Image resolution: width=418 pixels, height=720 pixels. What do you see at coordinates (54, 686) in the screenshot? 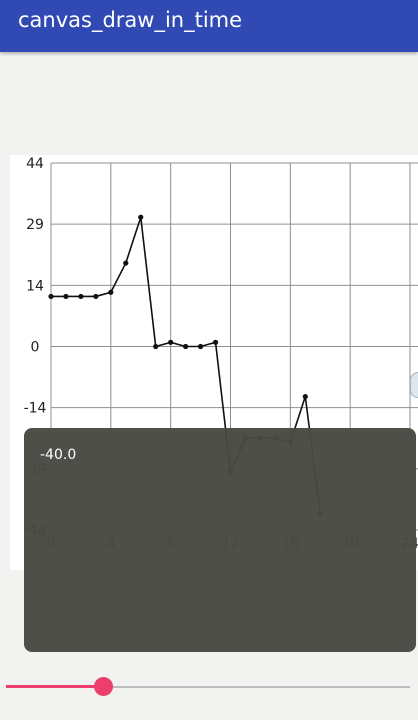
I see `slider-track-active` at bounding box center [54, 686].